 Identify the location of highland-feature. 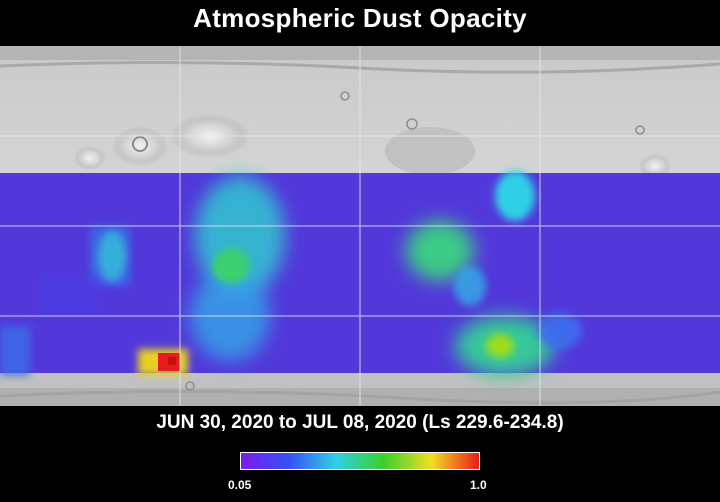
(430, 151).